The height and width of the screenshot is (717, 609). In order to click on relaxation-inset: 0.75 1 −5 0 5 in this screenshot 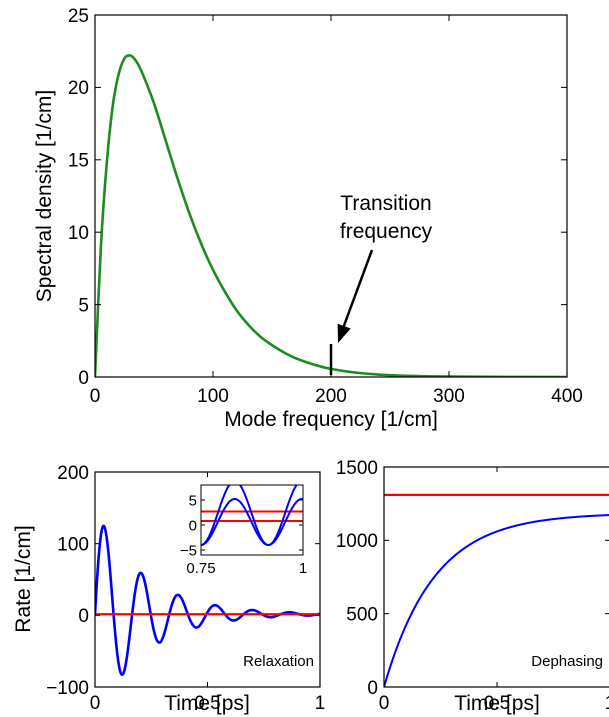, I will do `click(243, 530)`.